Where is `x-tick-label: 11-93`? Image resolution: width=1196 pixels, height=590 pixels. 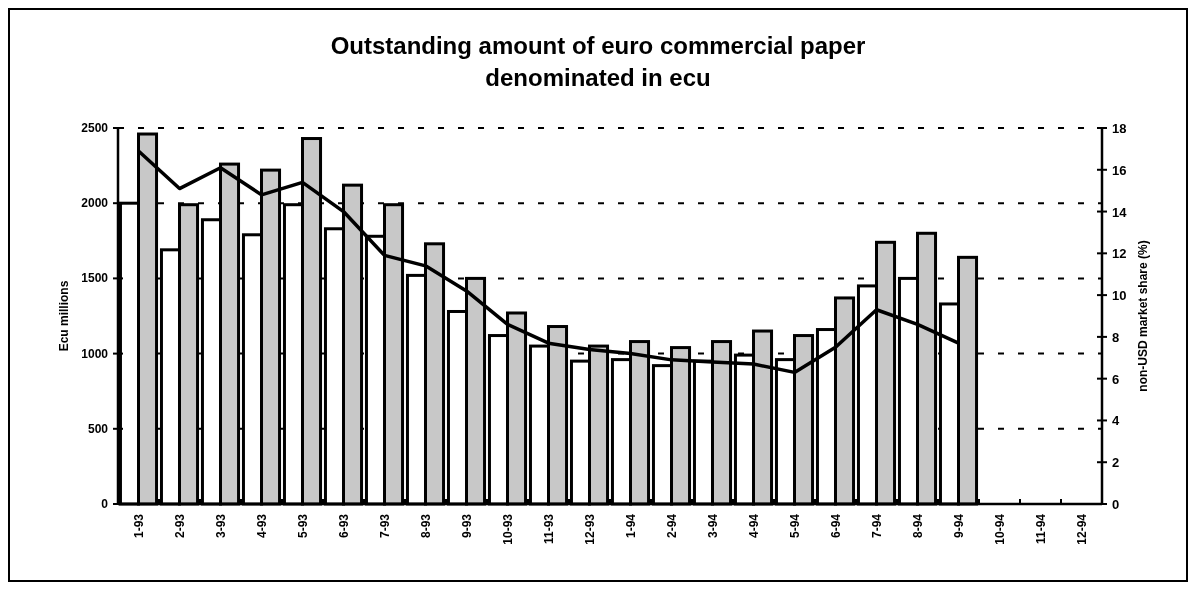 x-tick-label: 11-93 is located at coordinates (548, 529).